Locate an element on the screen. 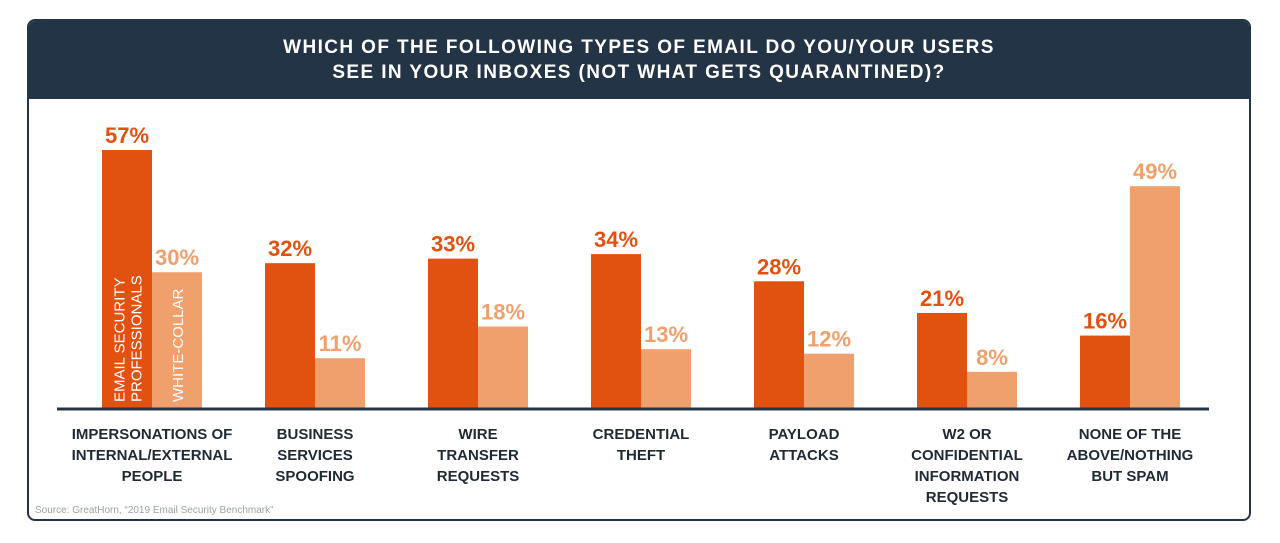 Image resolution: width=1280 pixels, height=543 pixels. category-label-1-line-0: BUSINESS is located at coordinates (315, 434).